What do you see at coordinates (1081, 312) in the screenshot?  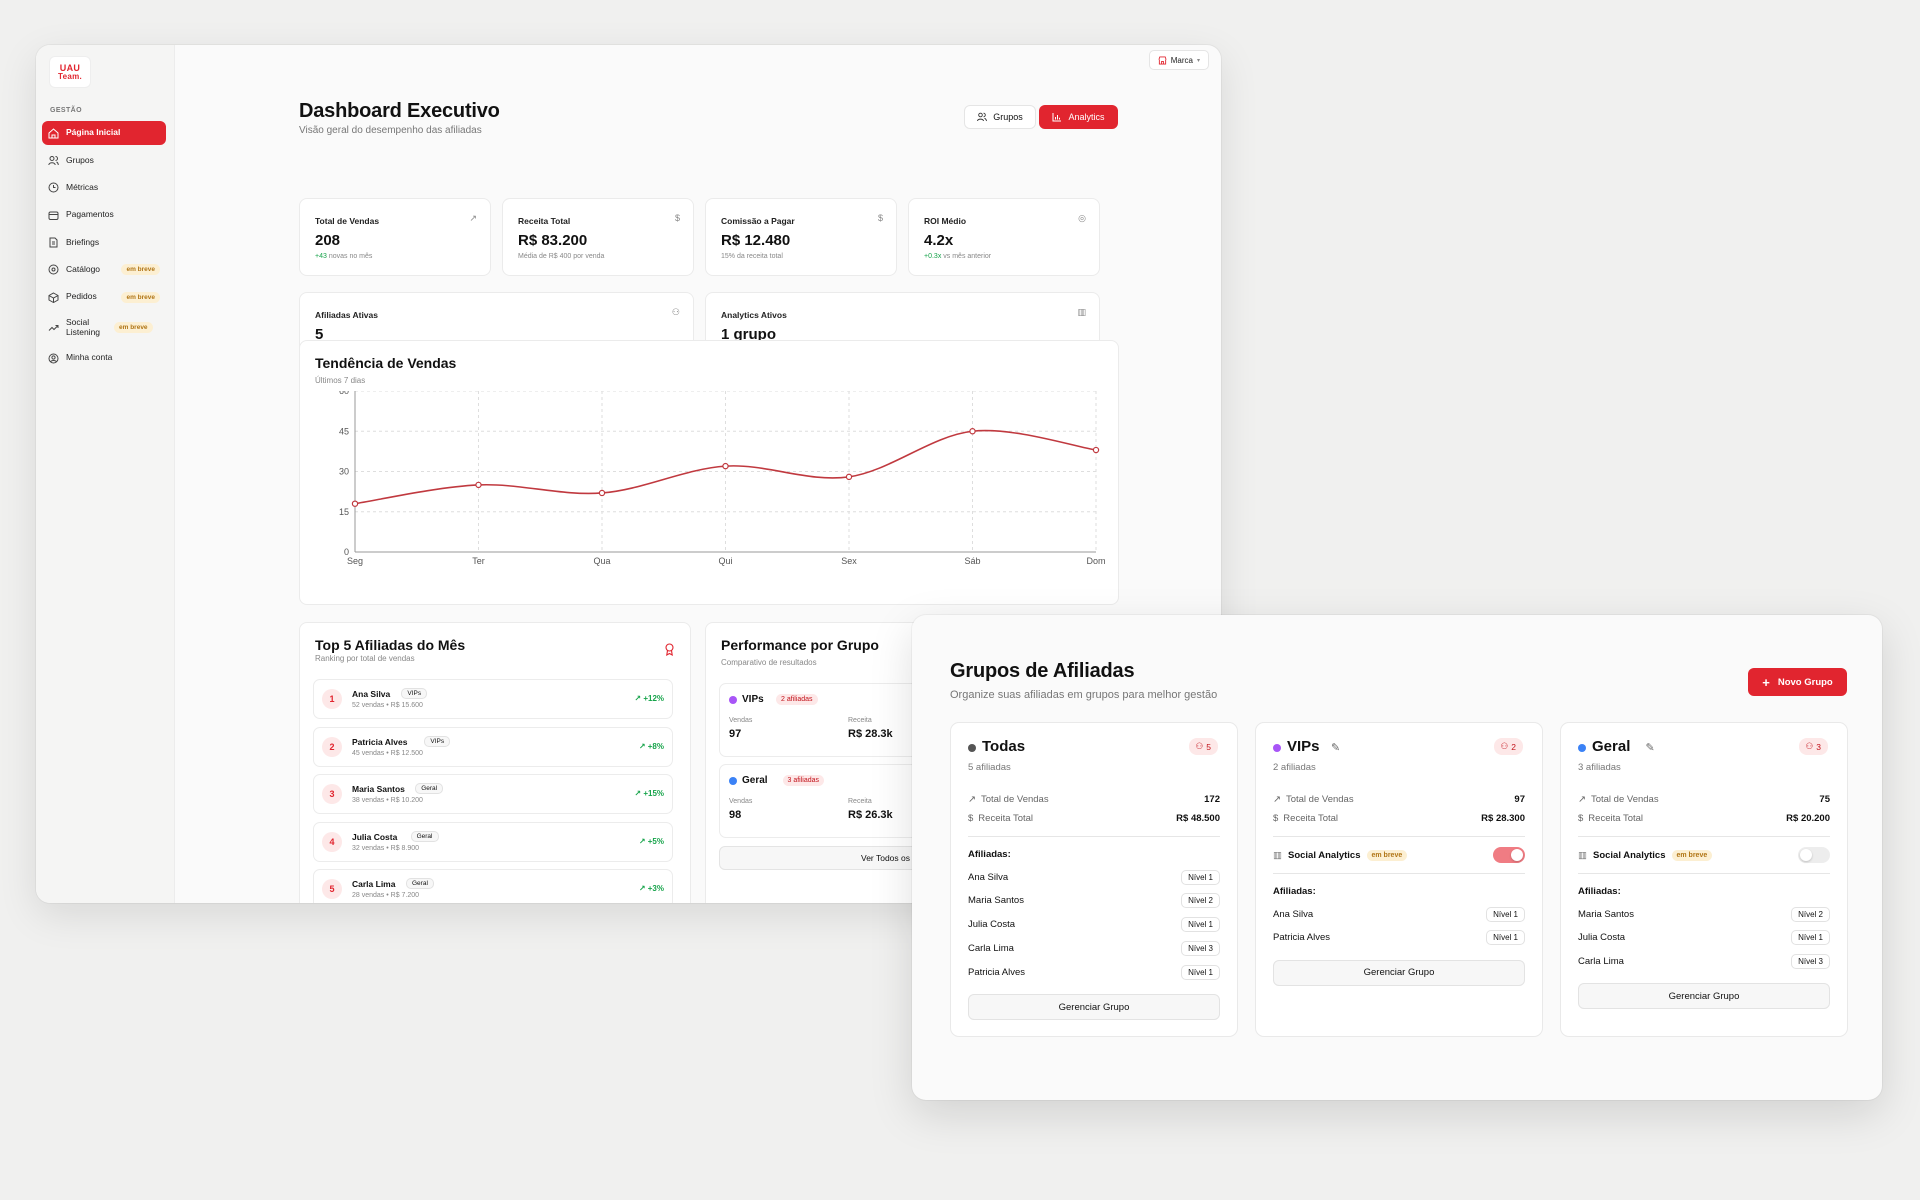 I see `bar-chart-icon: ▥` at bounding box center [1081, 312].